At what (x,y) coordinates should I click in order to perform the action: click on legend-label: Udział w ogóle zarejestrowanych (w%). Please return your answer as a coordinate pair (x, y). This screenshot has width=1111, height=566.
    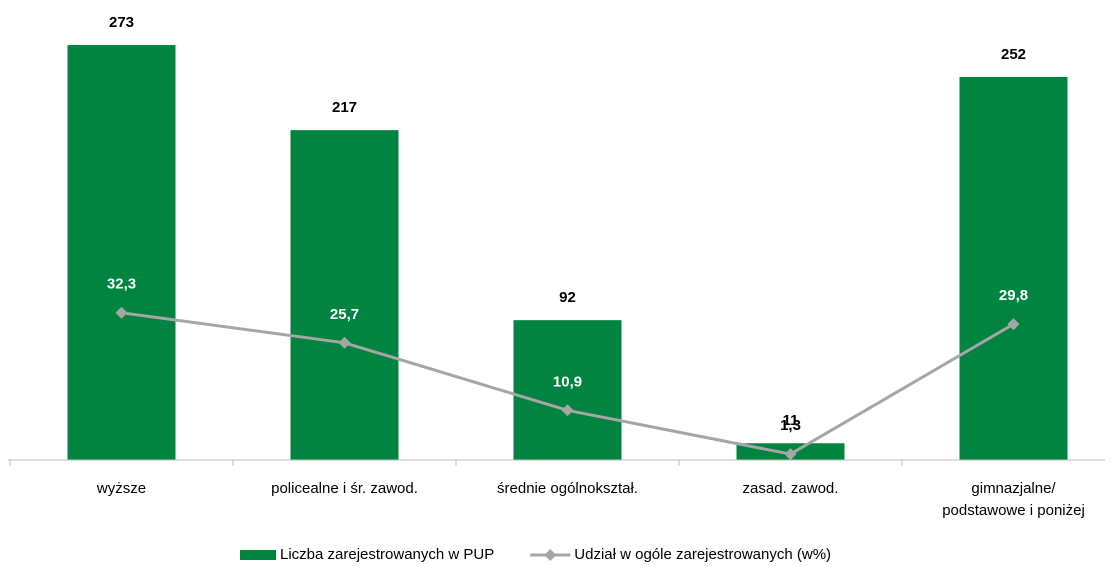
    Looking at the image, I should click on (702, 554).